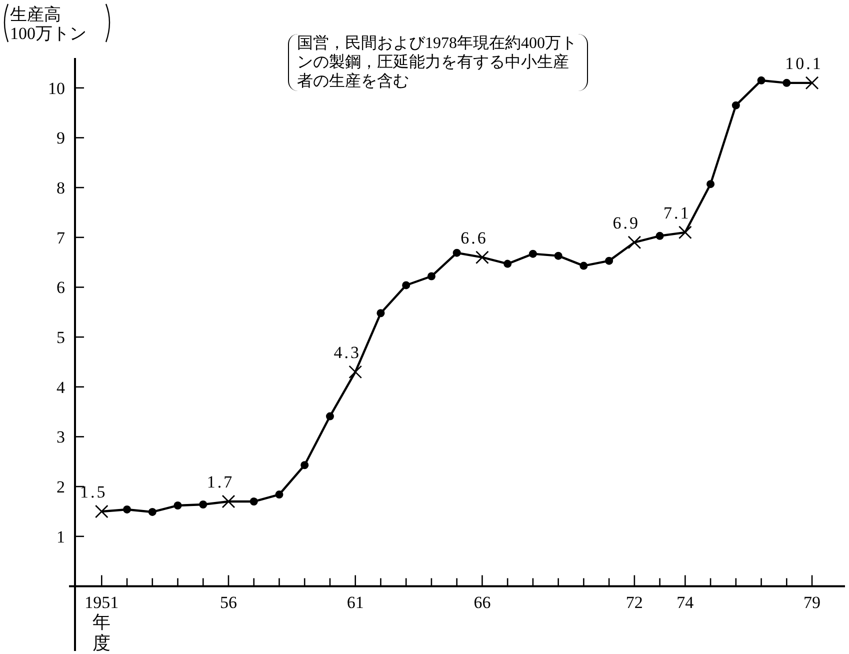 This screenshot has height=654, width=849. What do you see at coordinates (60, 536) in the screenshot?
I see `y-tick-label: 1` at bounding box center [60, 536].